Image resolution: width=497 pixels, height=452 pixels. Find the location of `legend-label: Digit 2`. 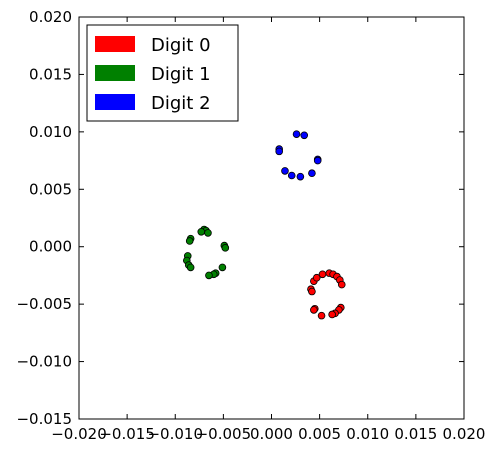

legend-label: Digit 2 is located at coordinates (181, 103).